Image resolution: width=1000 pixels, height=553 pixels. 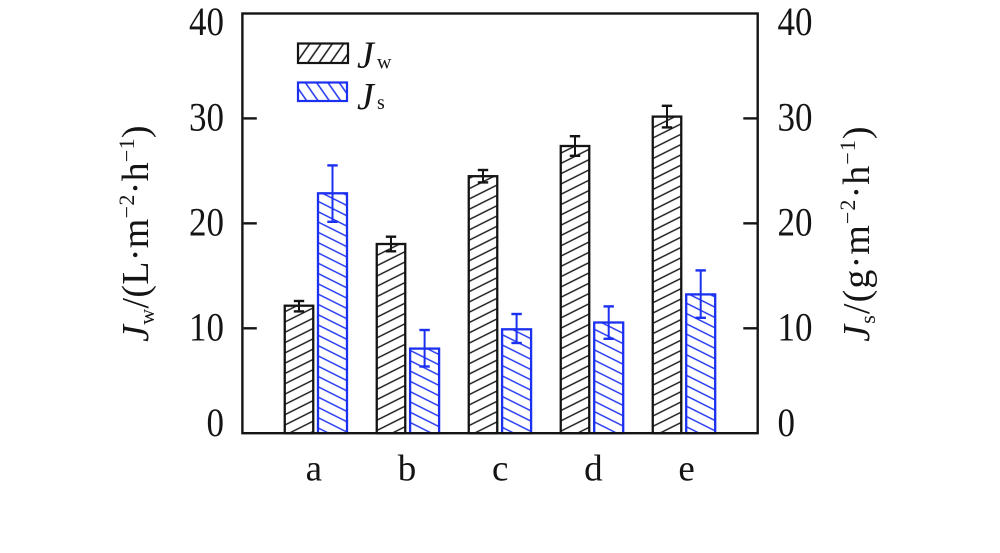 I want to click on svg-text: w, so click(x=384, y=62).